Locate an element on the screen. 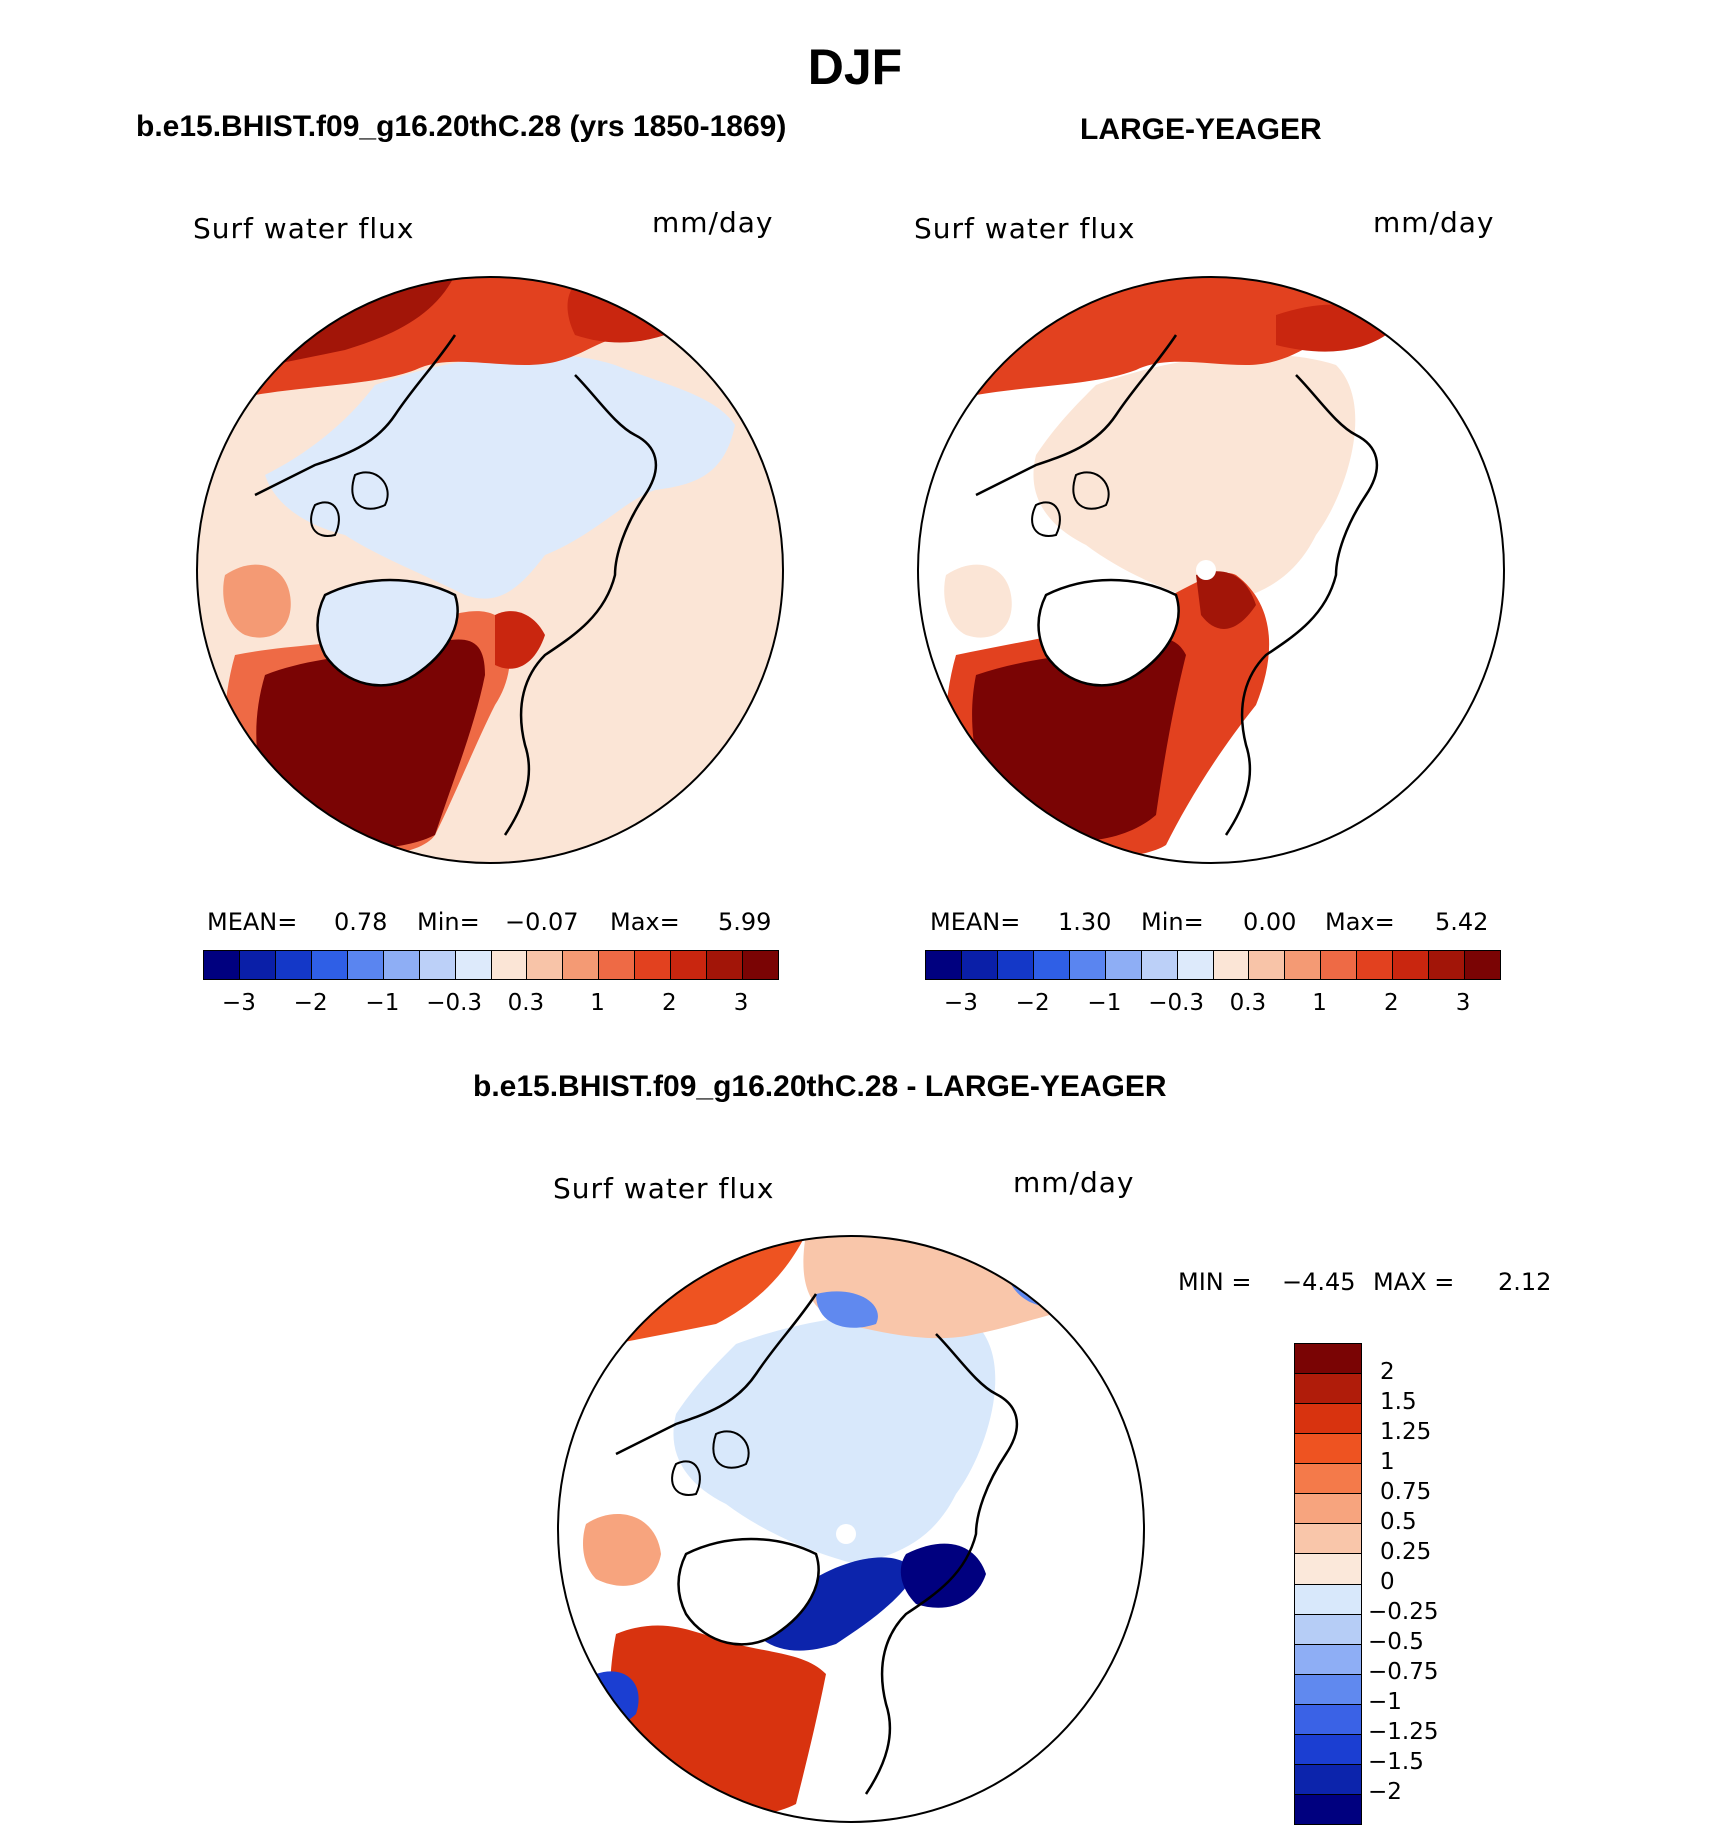  difference-polar-map is located at coordinates (851, 1529).